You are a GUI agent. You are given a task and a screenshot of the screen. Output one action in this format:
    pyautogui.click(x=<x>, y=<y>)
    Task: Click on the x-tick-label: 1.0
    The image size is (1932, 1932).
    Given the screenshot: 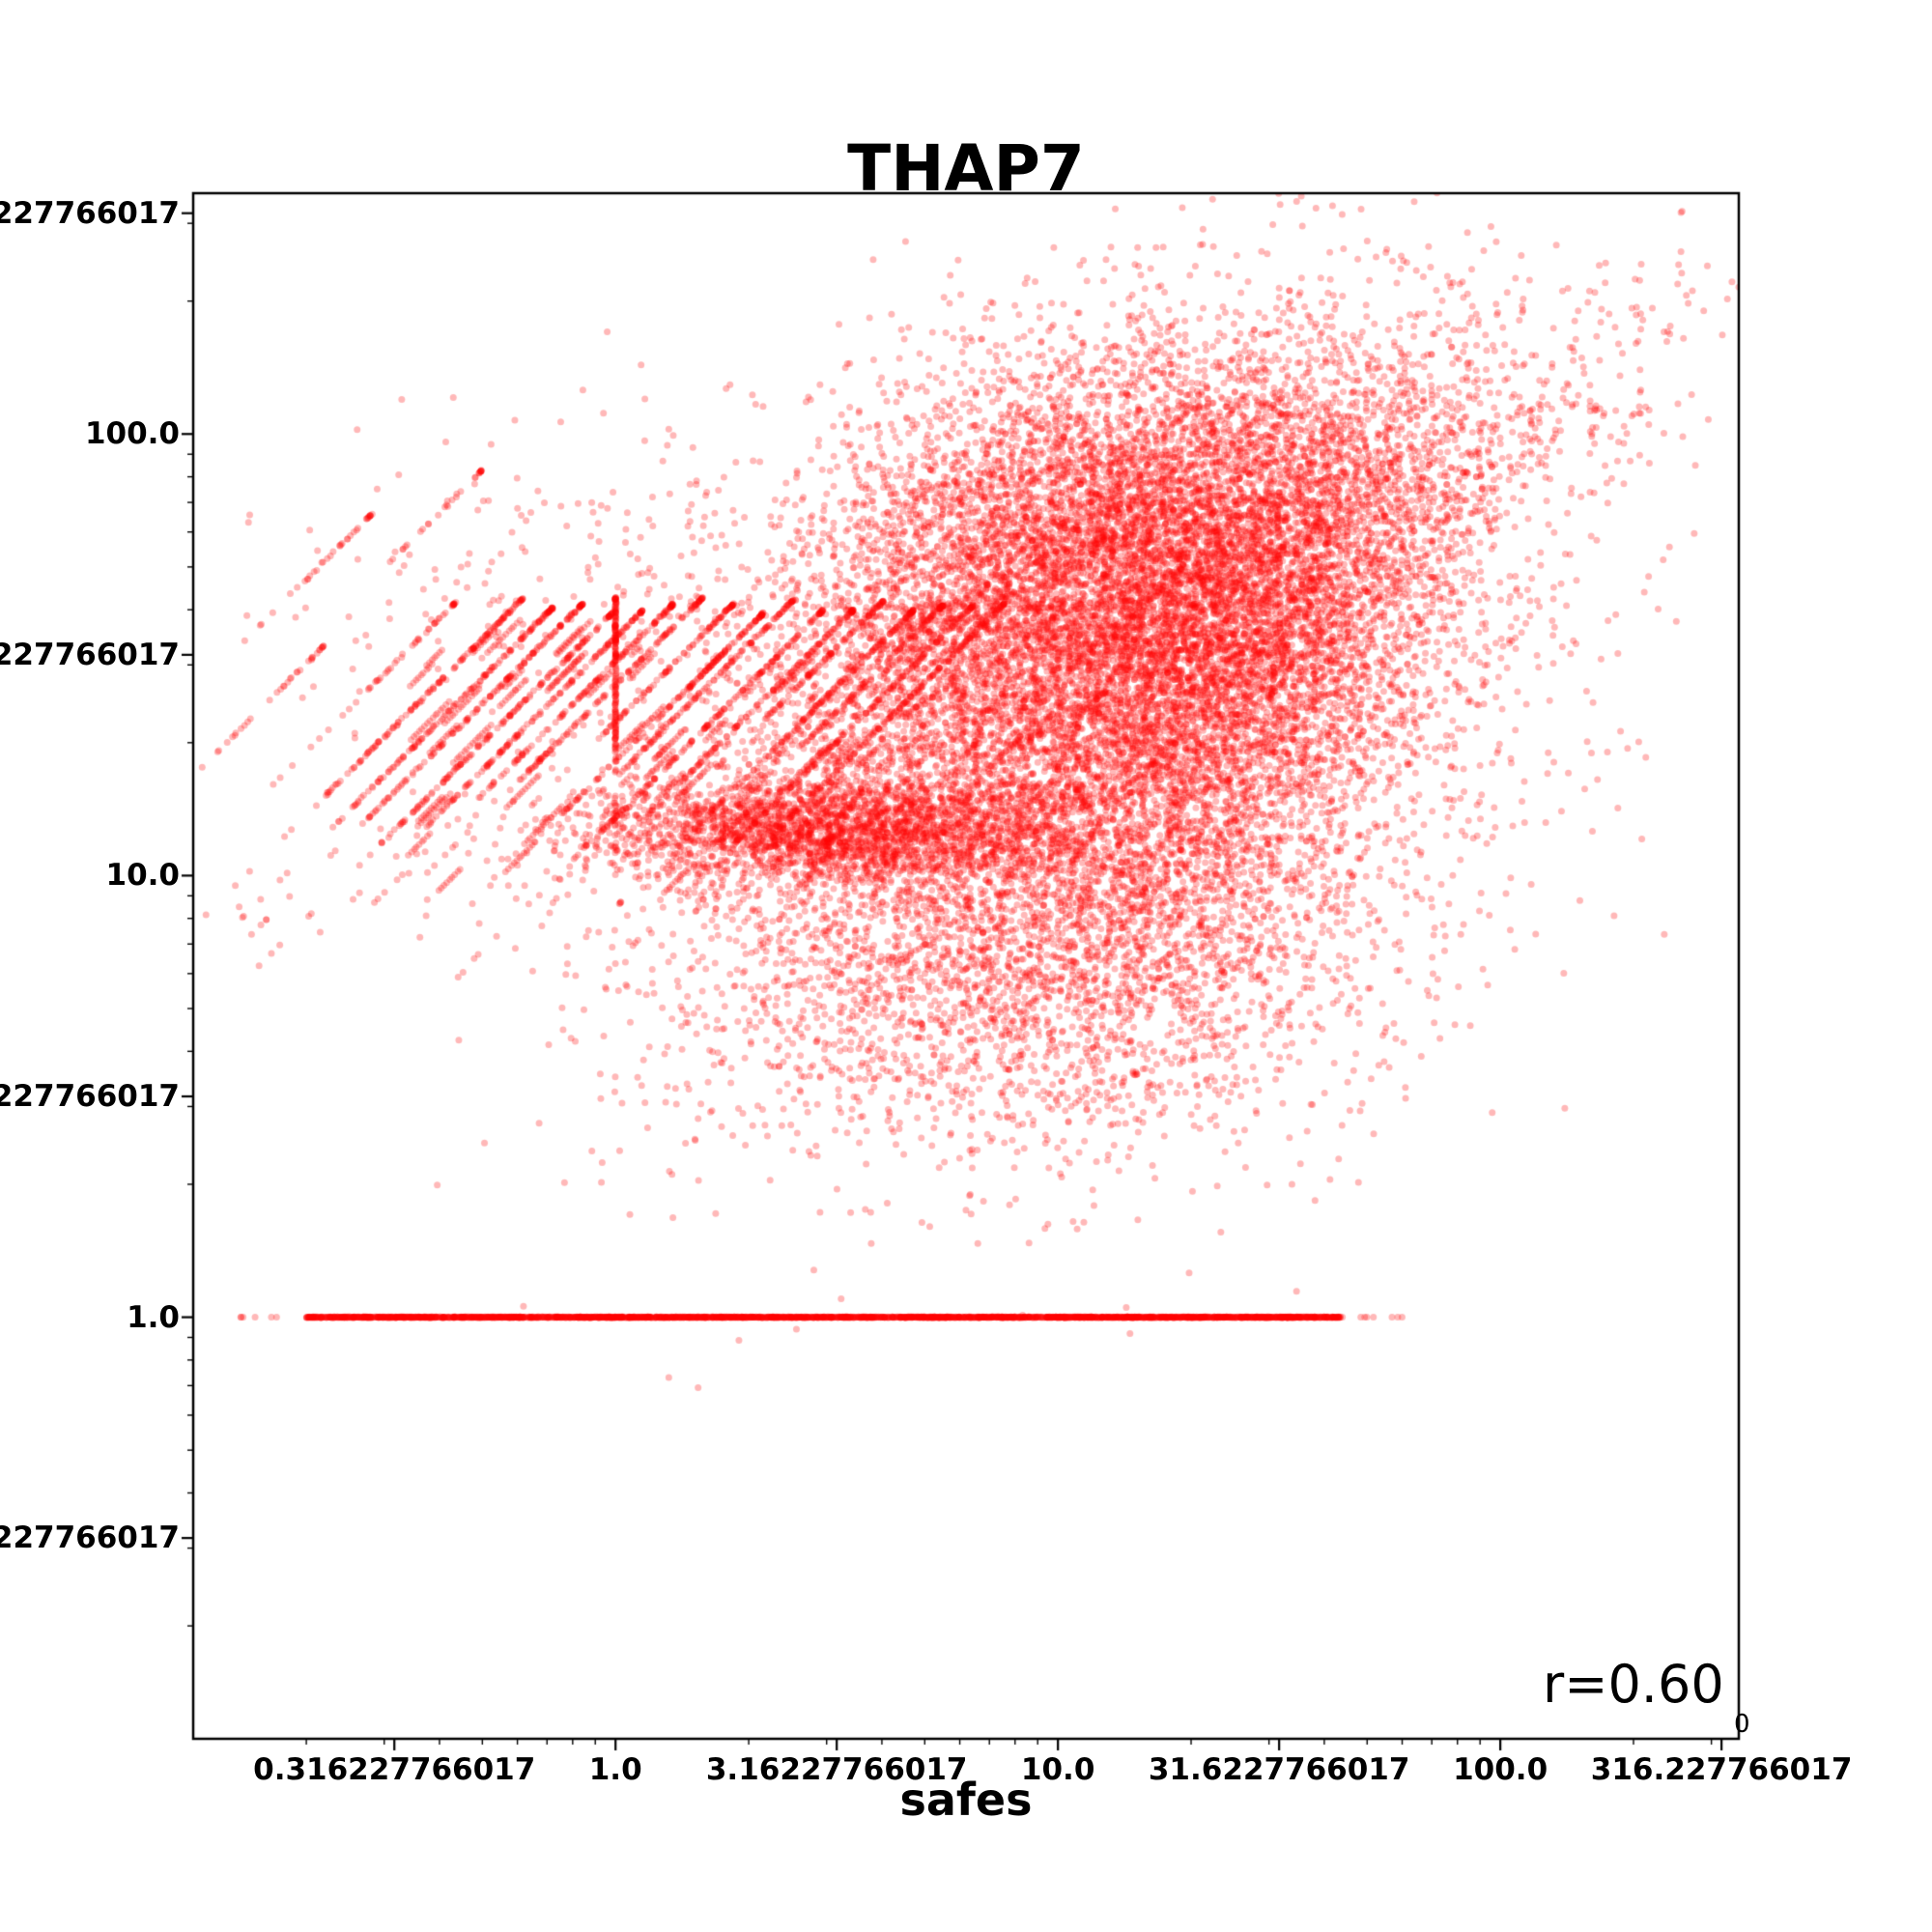 What is the action you would take?
    pyautogui.click(x=615, y=1769)
    